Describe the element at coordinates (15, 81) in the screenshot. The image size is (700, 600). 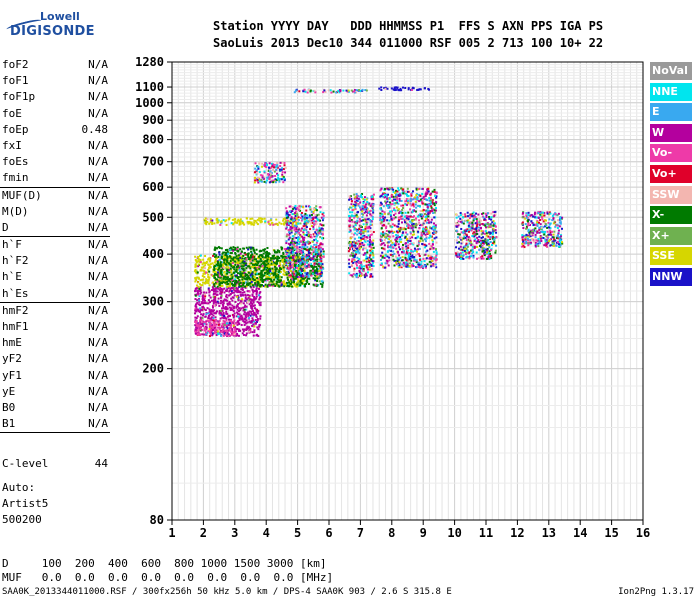
I see `param-name: foF1` at that location.